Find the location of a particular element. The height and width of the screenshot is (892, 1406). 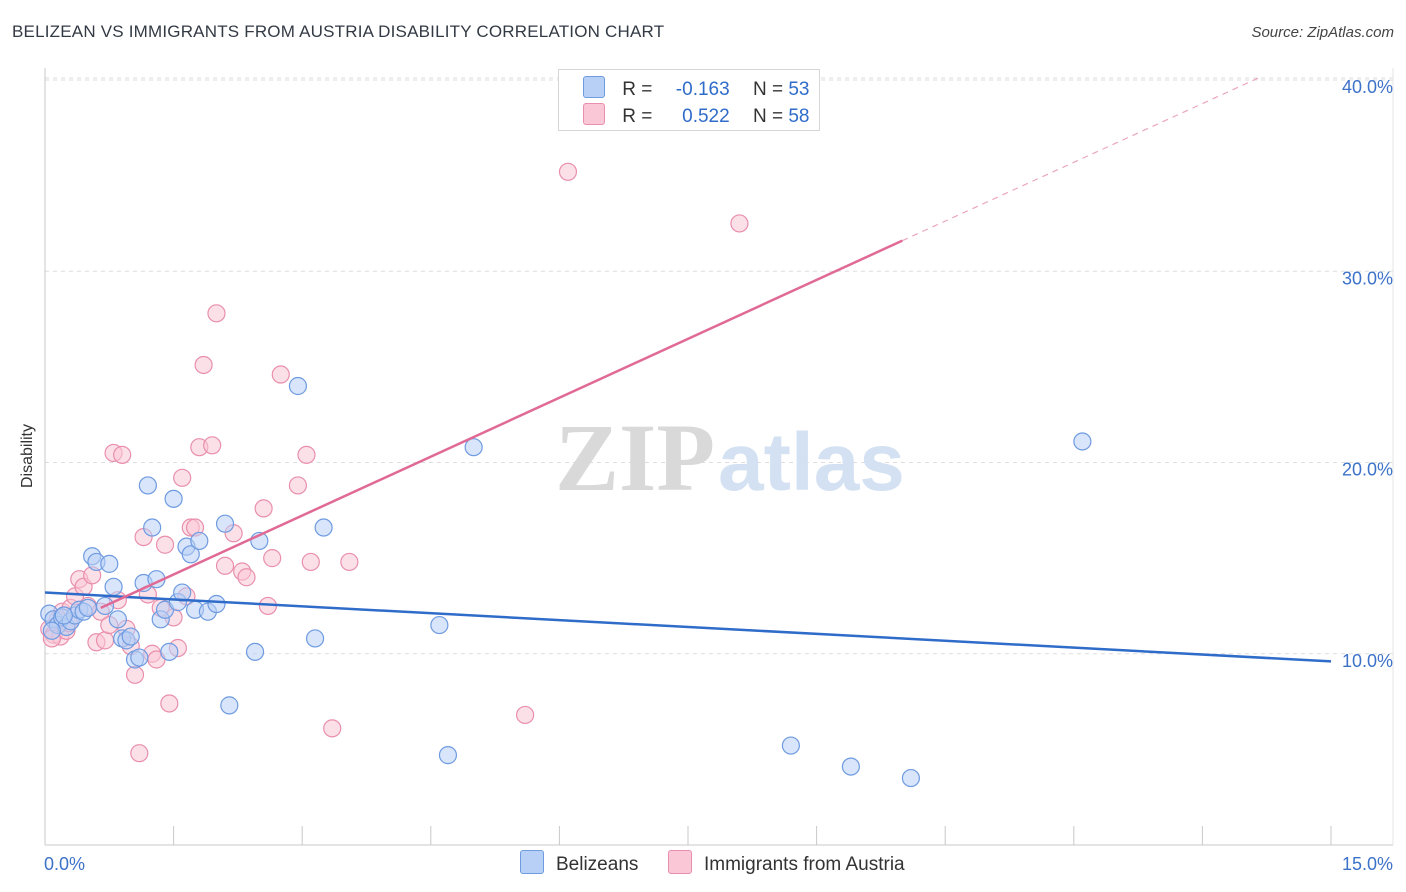

watermark: ZIP atlas is located at coordinates (730, 457).